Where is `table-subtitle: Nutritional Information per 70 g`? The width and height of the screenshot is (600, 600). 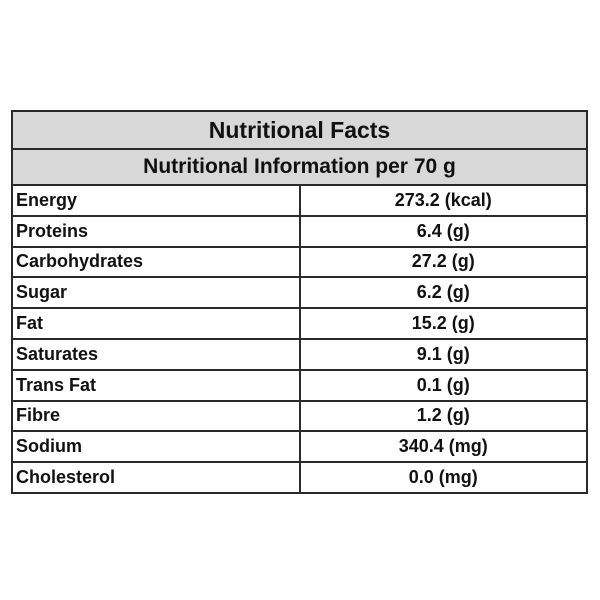
table-subtitle: Nutritional Information per 70 g is located at coordinates (299, 167).